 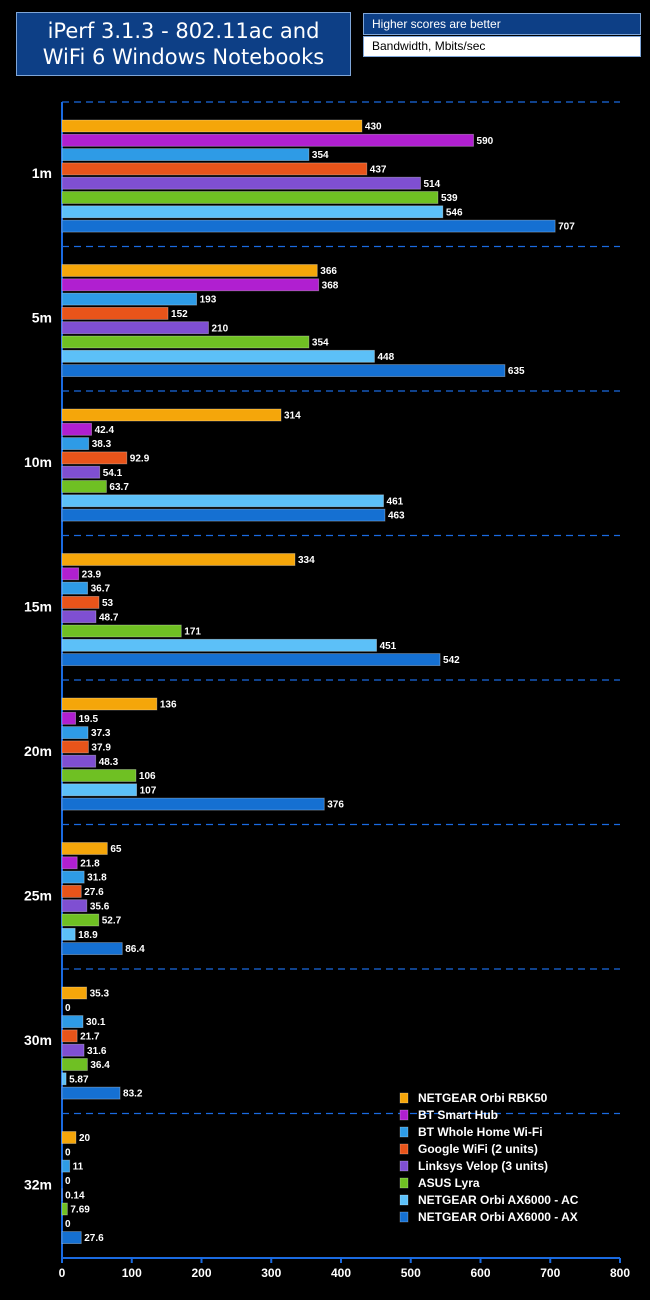 I want to click on y-tick-label: 15m, so click(x=38, y=606).